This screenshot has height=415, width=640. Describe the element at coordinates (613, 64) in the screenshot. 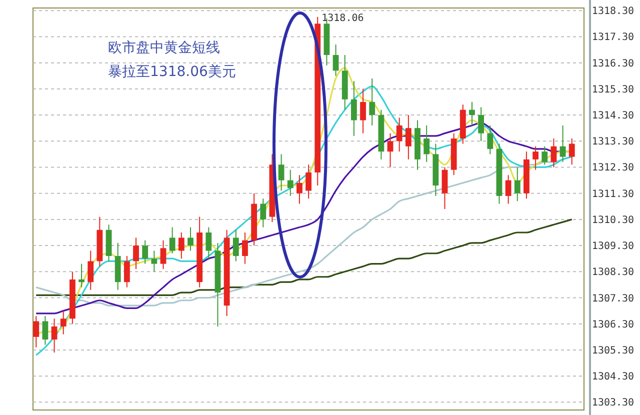

I see `y-tick-label: 1316.30` at that location.